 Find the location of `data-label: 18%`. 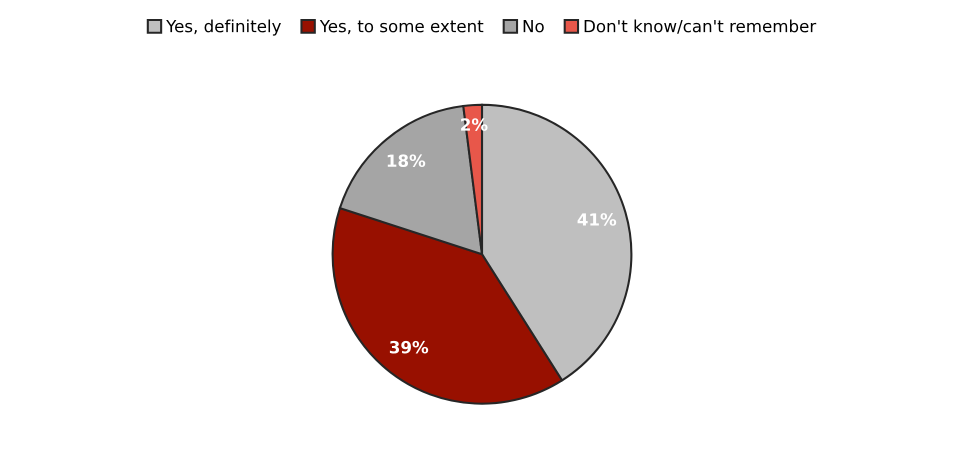

data-label: 18% is located at coordinates (407, 160).